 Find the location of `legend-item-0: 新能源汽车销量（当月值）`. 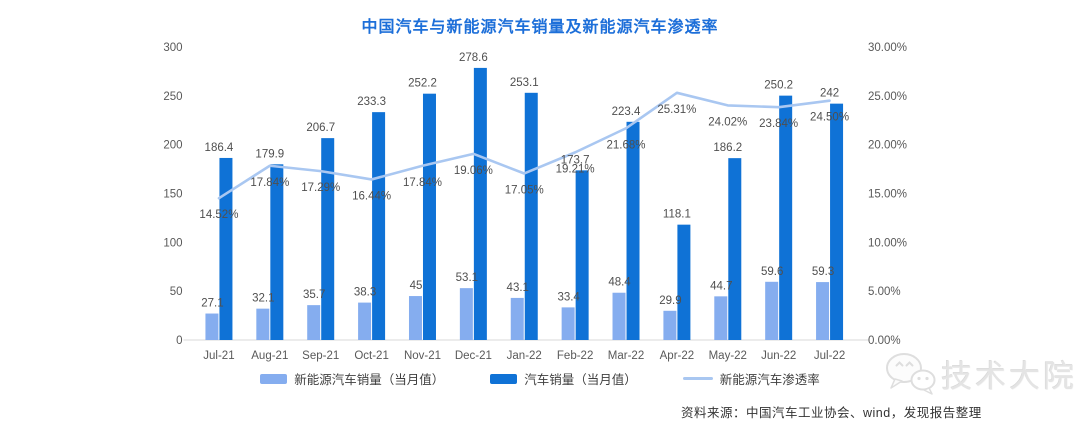

legend-item-0: 新能源汽车销量（当月值） is located at coordinates (352, 378).